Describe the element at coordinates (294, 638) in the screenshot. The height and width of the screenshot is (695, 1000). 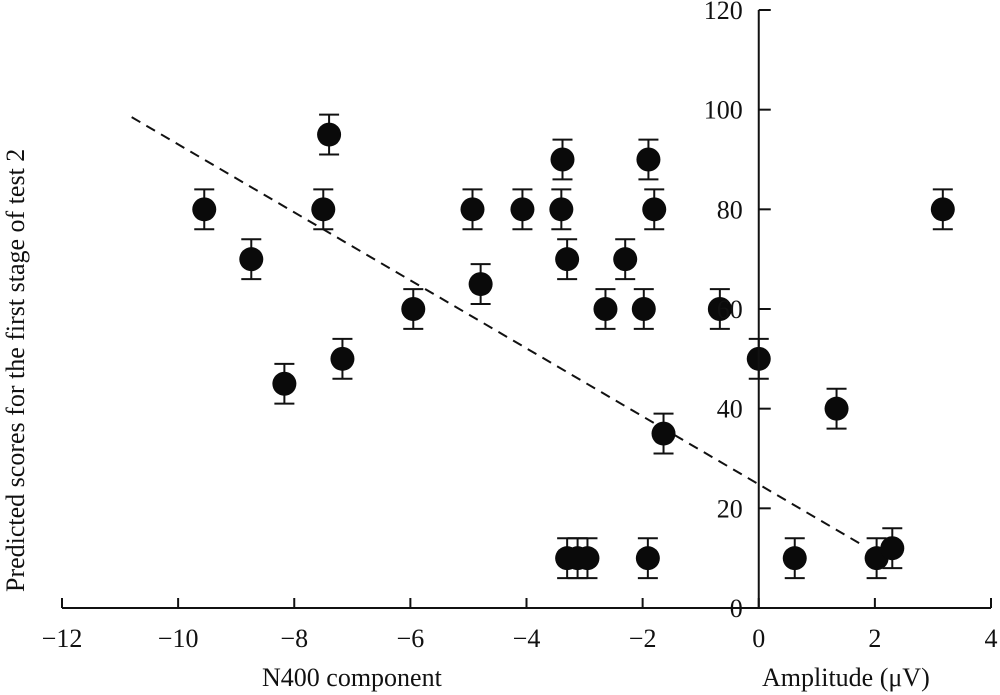
I see `x-tick-label: −8` at that location.